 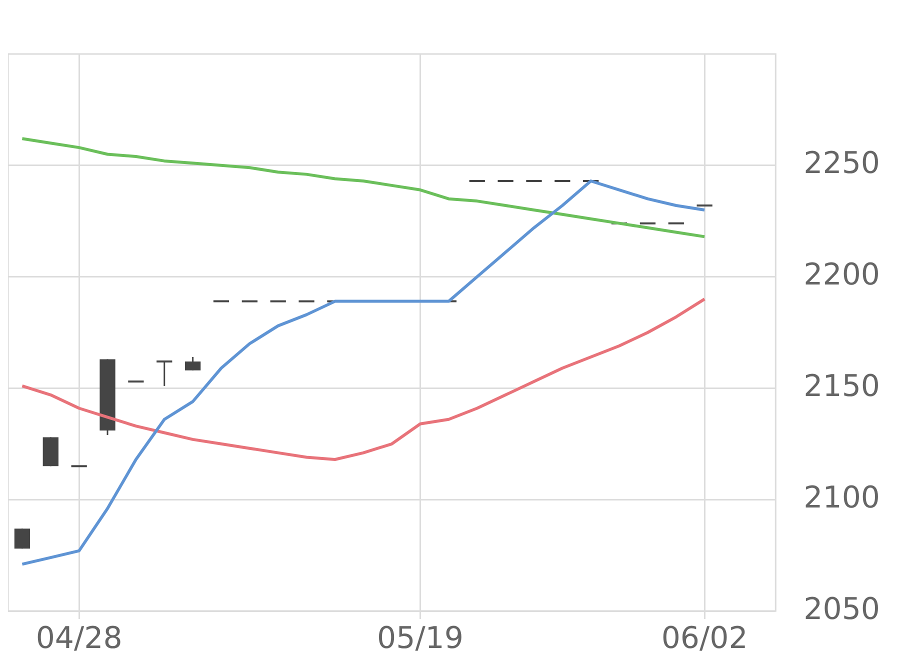 What do you see at coordinates (704, 638) in the screenshot?
I see `x-tick-label: 06/02` at bounding box center [704, 638].